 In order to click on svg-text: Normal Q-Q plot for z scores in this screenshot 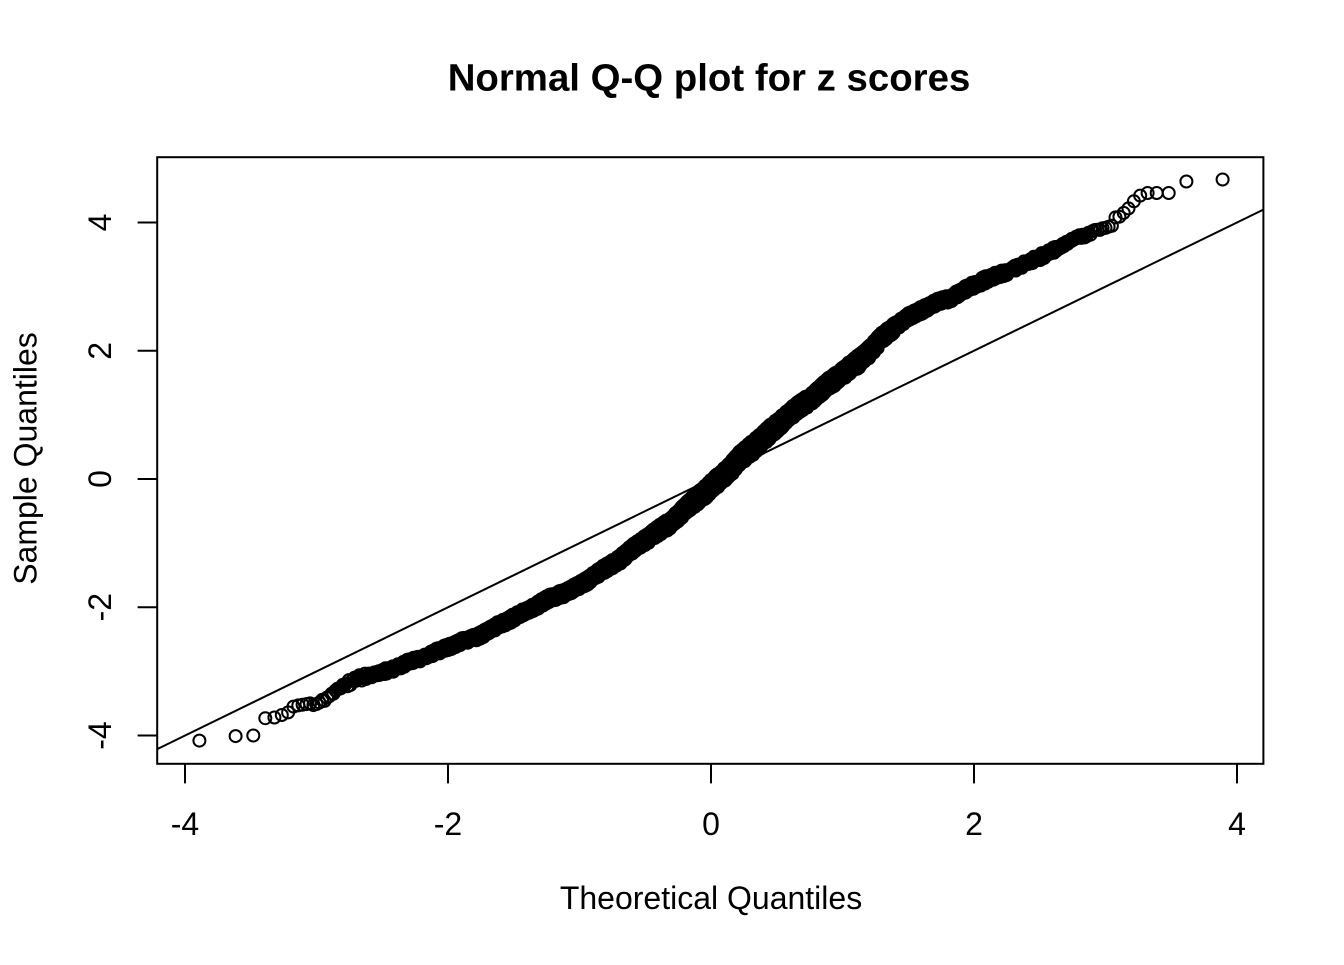, I will do `click(709, 77)`.